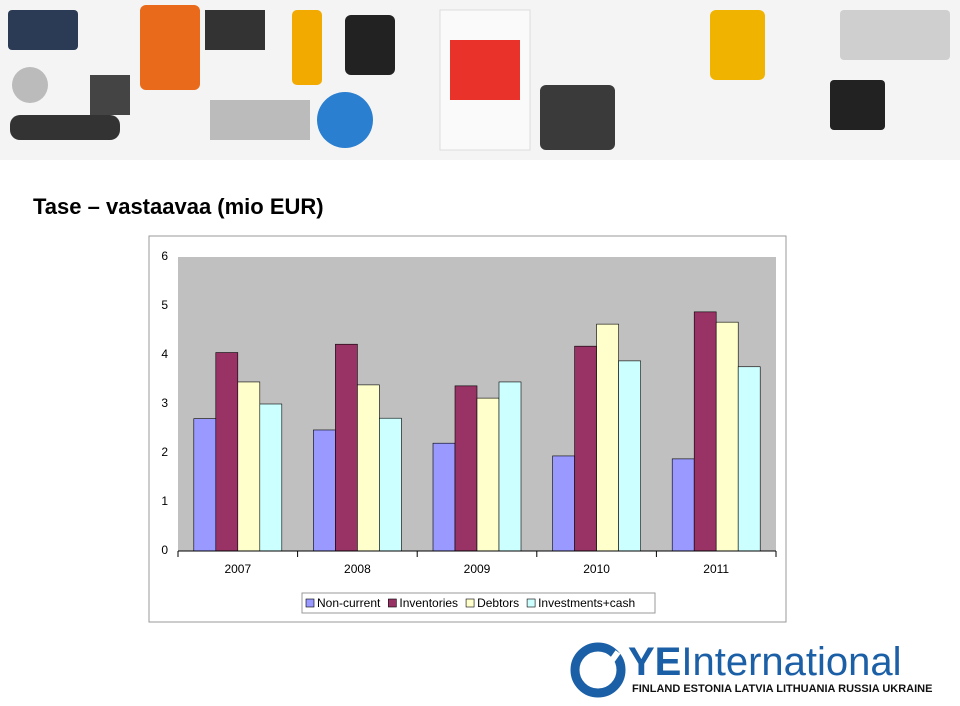 The width and height of the screenshot is (960, 706). I want to click on logo-brand: YE, so click(654, 662).